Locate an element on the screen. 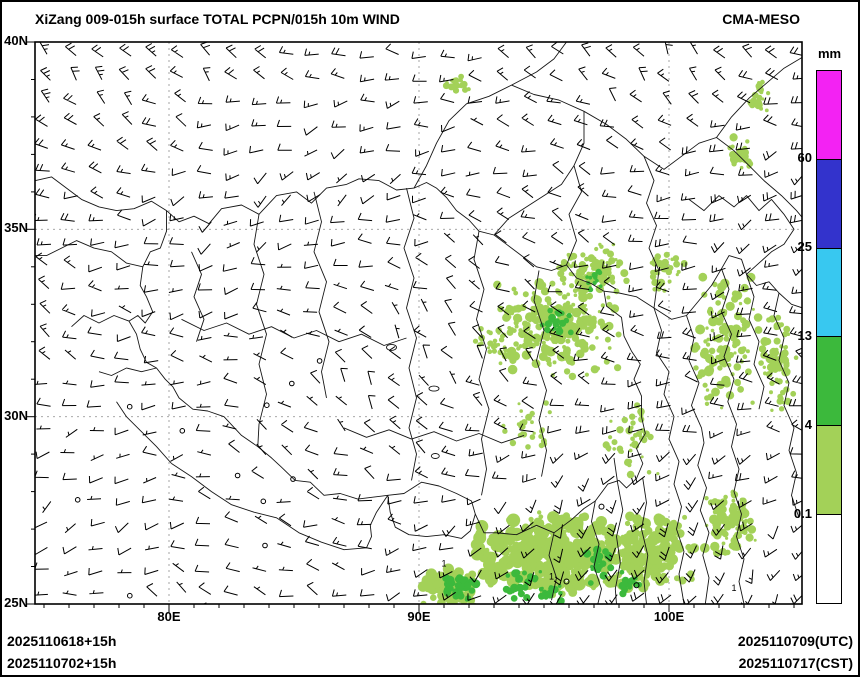 The height and width of the screenshot is (677, 860). init-time-utc: 2025110618+15h is located at coordinates (62, 641).